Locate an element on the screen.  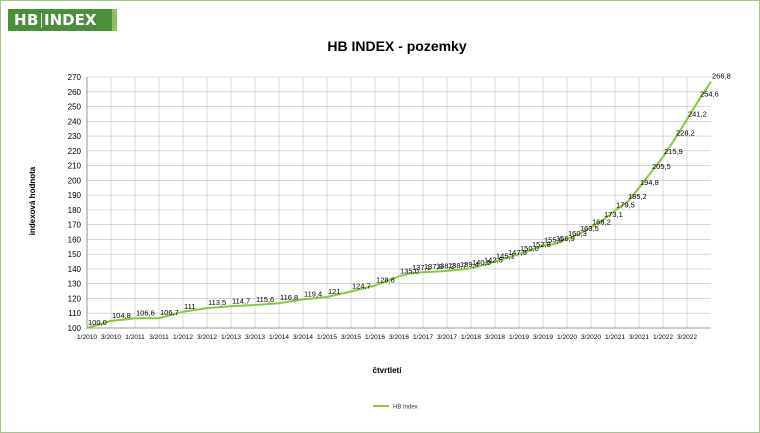
y-tick-label: 180 is located at coordinates (75, 210).